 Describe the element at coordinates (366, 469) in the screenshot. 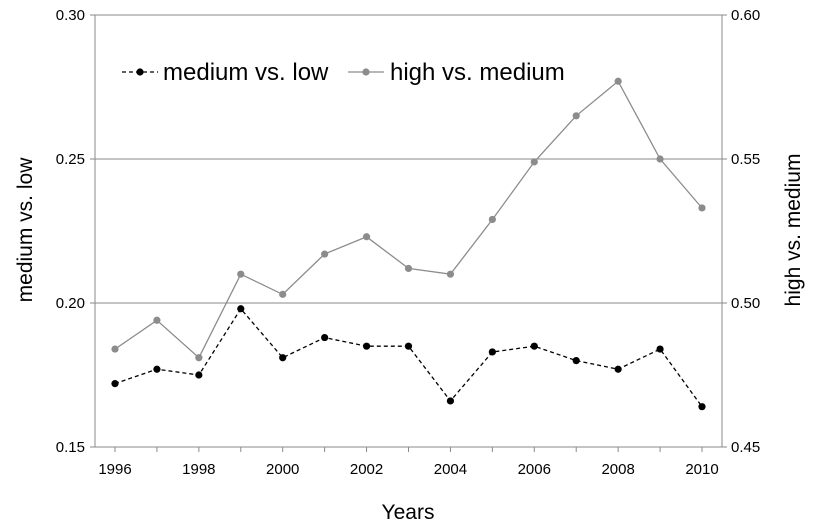

I see `x-tick-label-2002: 2002` at that location.